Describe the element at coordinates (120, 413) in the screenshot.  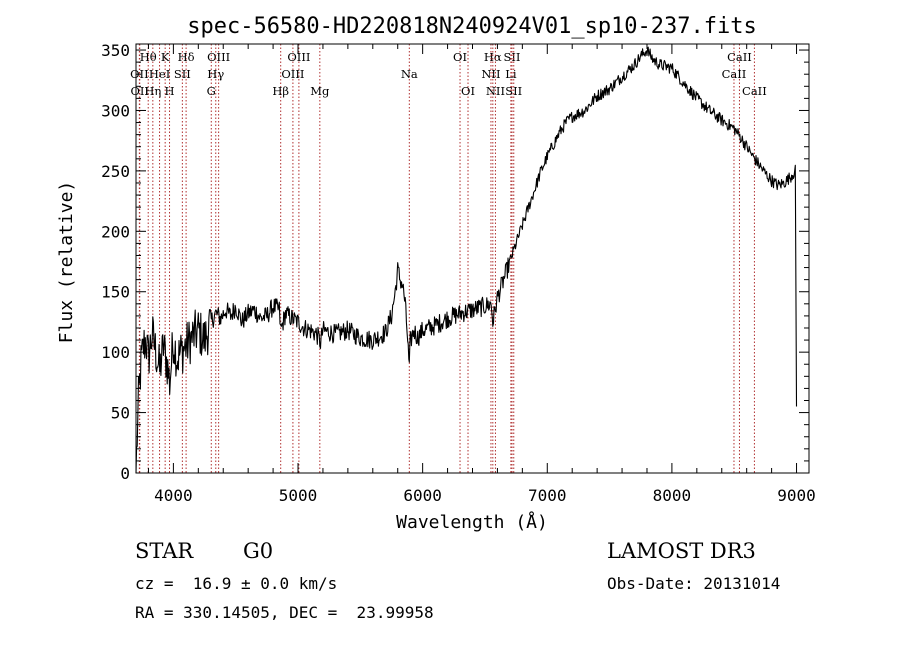
I see `y-tick-label: 50` at that location.